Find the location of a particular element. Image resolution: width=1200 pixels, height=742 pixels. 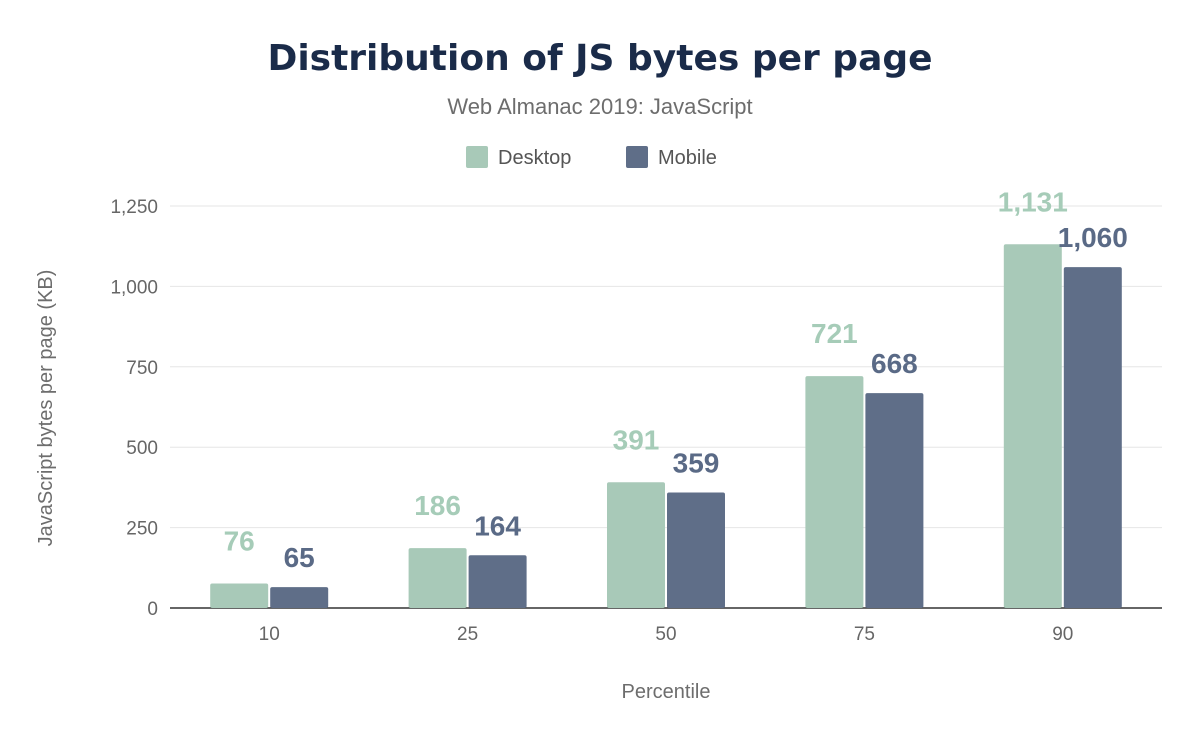

y-tick-label: 0 is located at coordinates (152, 609).